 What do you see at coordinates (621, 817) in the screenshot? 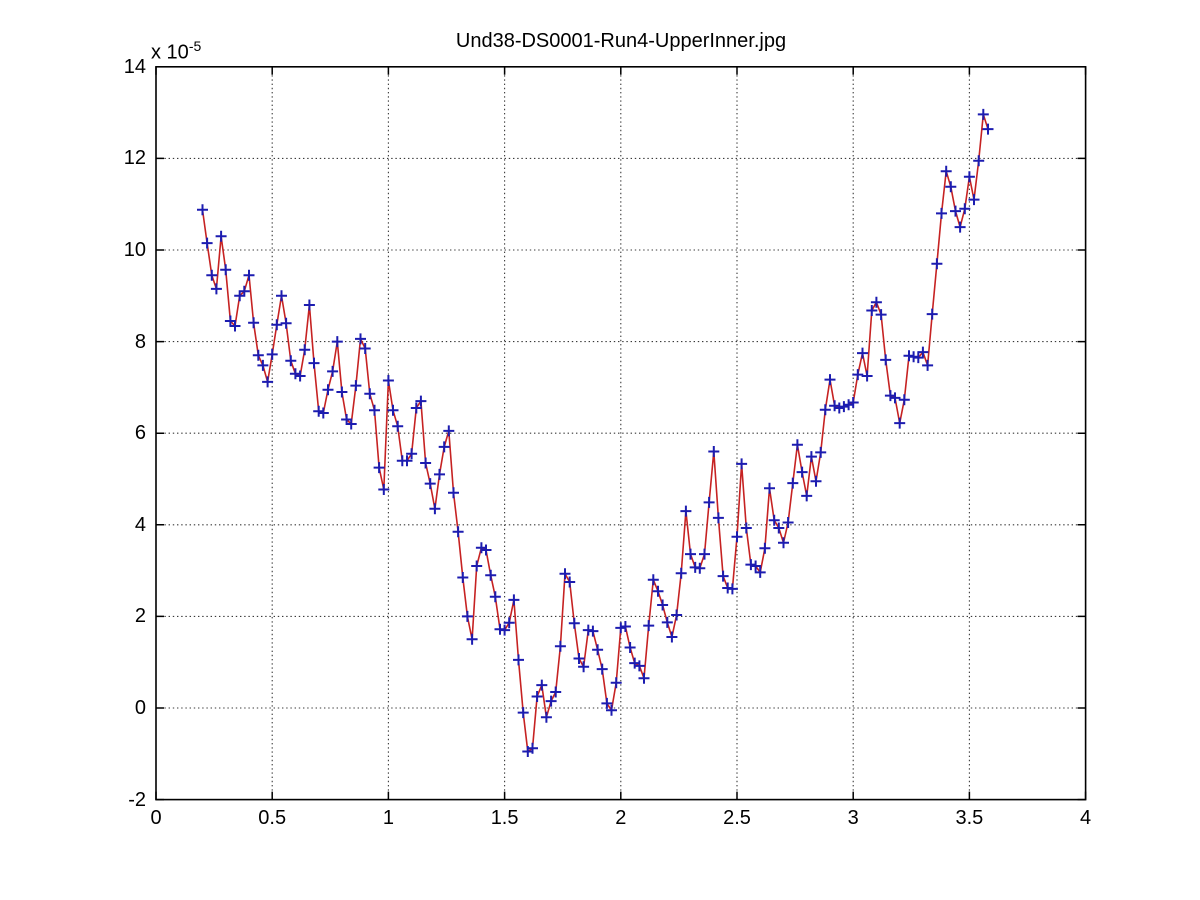
I see `x-tick-label: 2` at bounding box center [621, 817].